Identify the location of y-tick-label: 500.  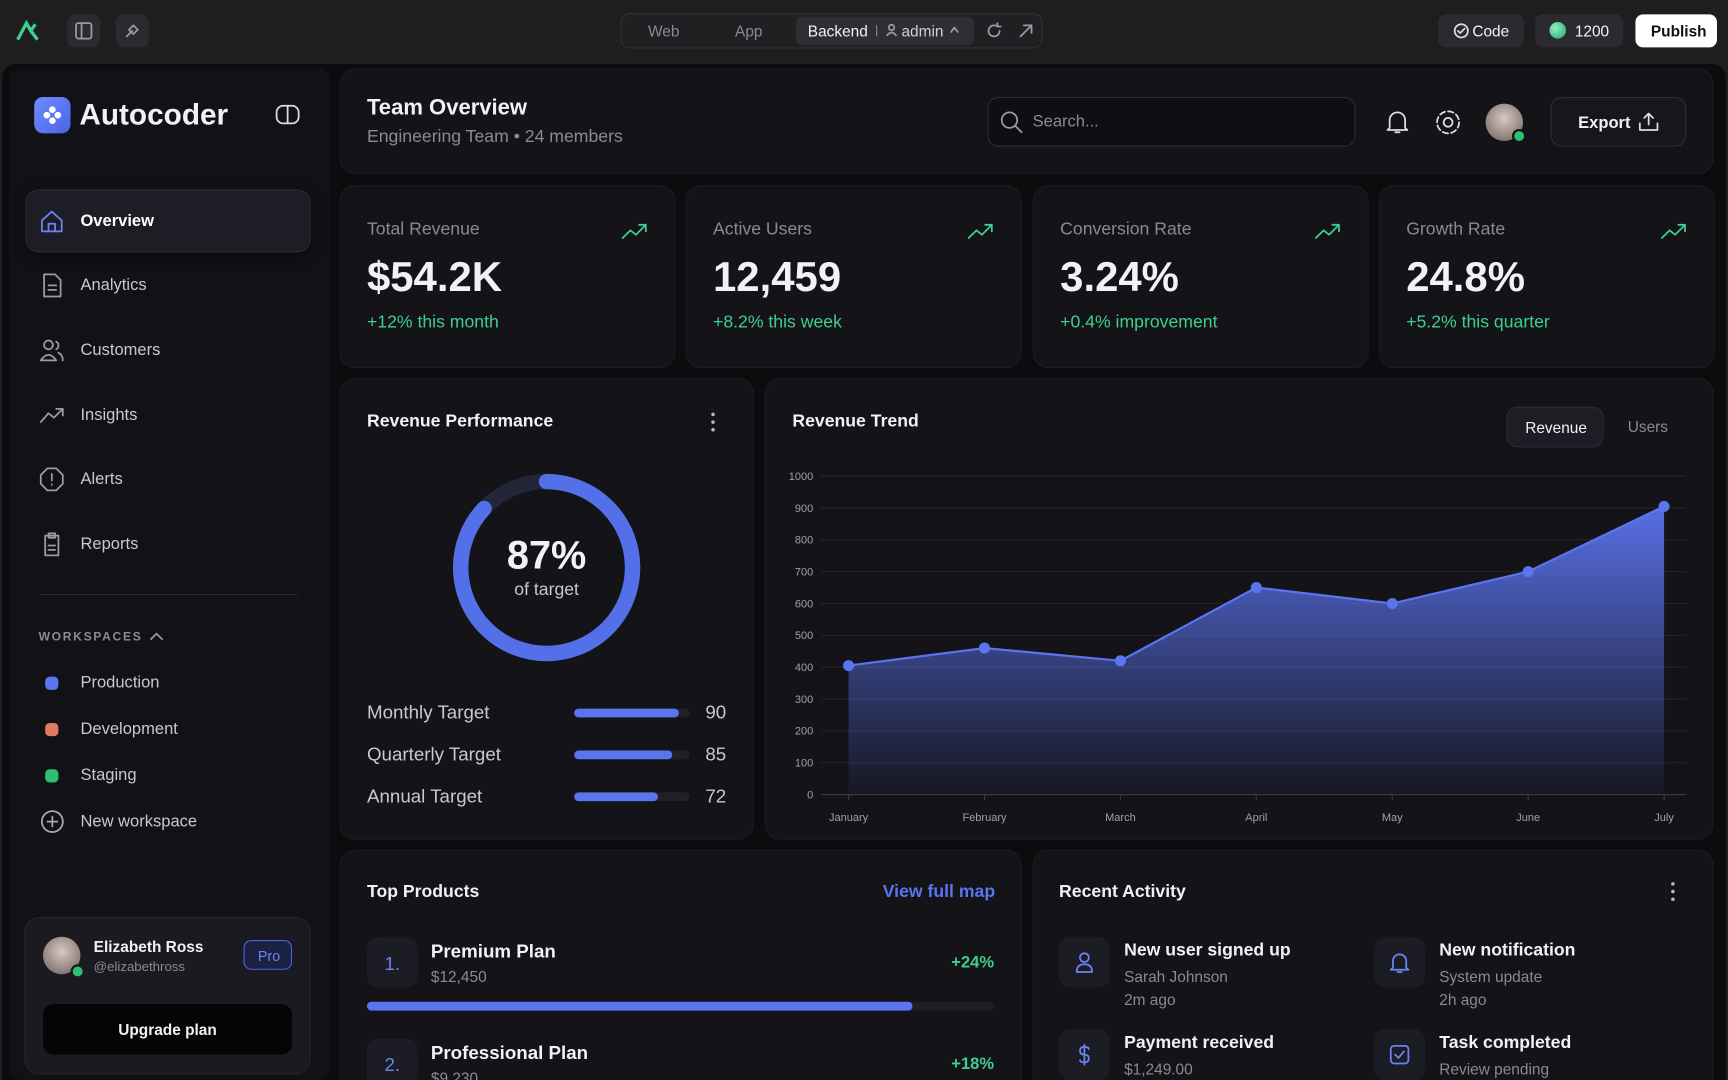
(804, 636).